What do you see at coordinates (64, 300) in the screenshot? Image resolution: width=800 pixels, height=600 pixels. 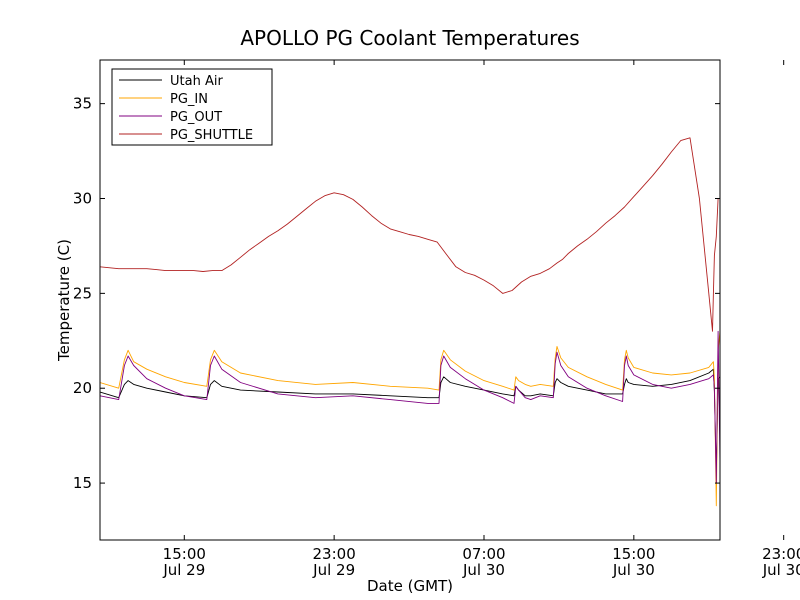 I see `y-axis-label: Temperature (C)` at bounding box center [64, 300].